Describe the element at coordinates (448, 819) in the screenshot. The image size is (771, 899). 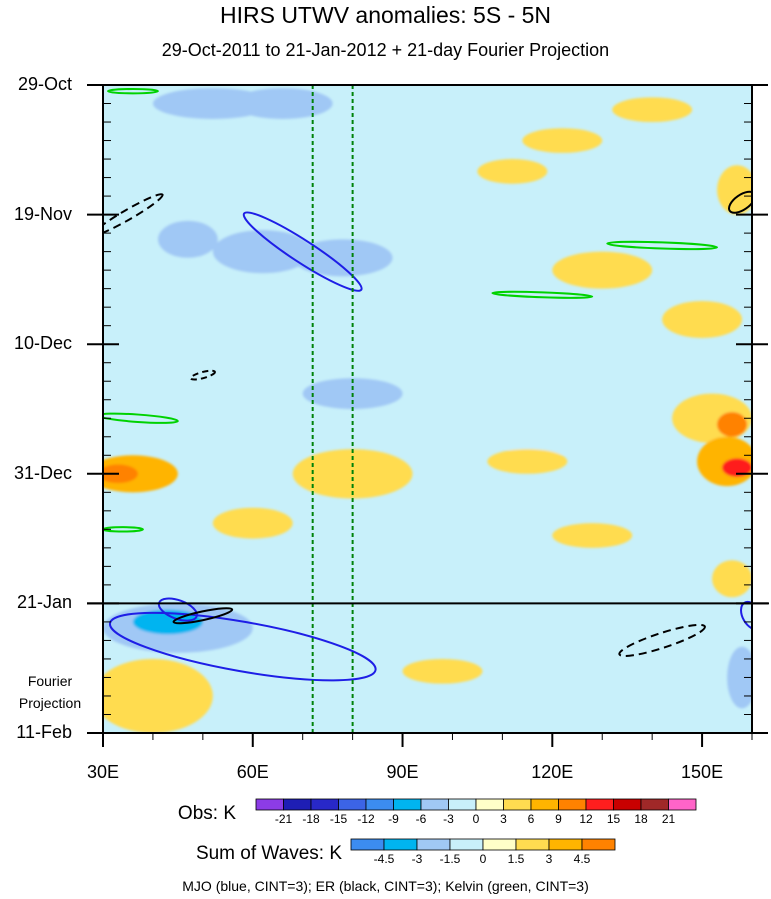
I see `obs-colorbar-label: -3` at that location.